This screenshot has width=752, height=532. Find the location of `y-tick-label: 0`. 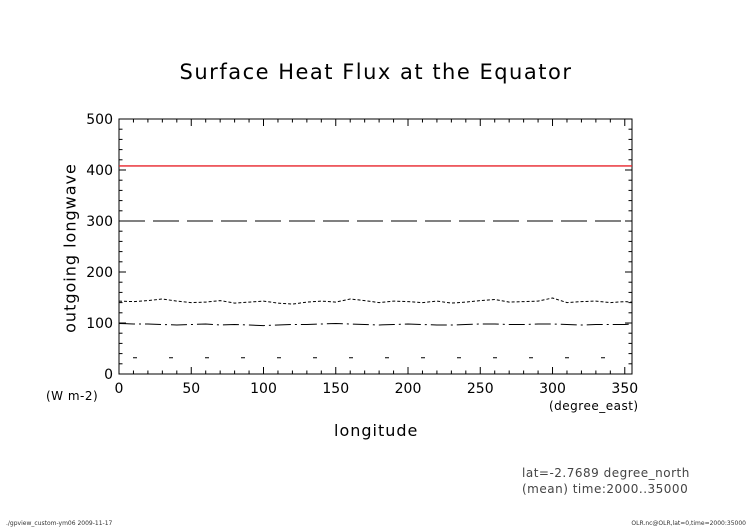

y-tick-label: 0 is located at coordinates (108, 375).